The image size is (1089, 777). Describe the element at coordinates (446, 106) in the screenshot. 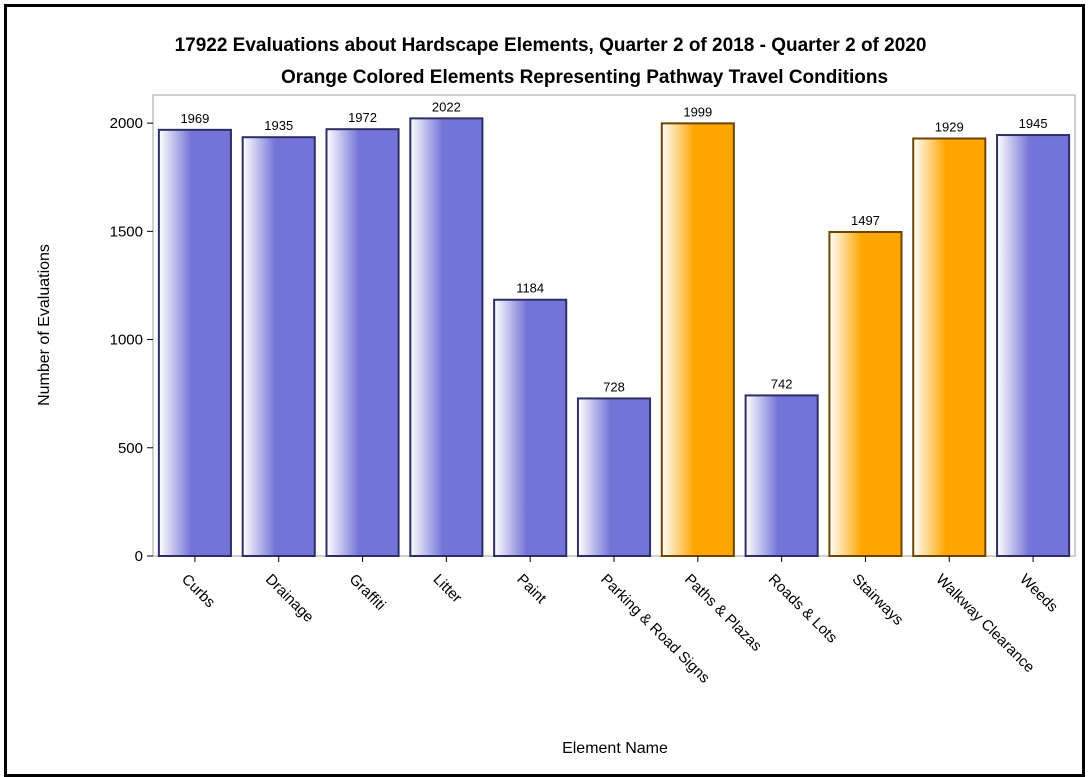

I see `data-label: 2022` at that location.